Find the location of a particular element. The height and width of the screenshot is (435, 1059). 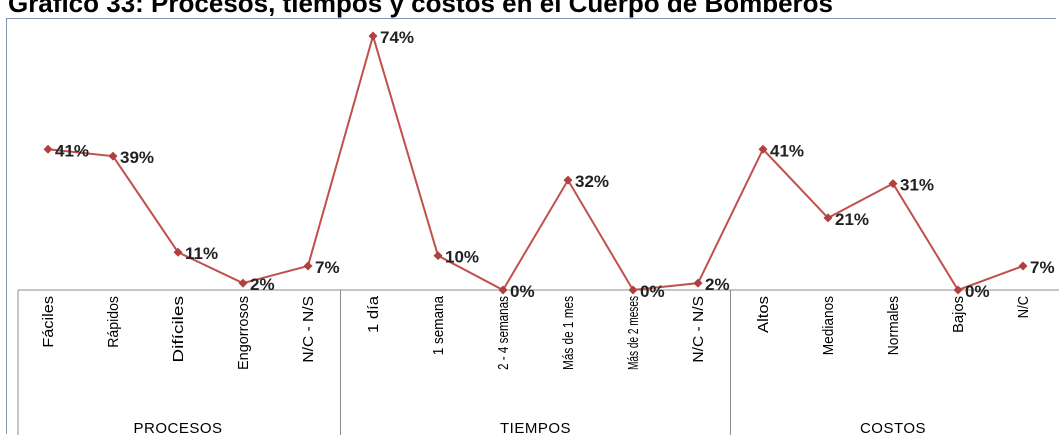

category-label: 2 - 4 semanas is located at coordinates (503, 333).